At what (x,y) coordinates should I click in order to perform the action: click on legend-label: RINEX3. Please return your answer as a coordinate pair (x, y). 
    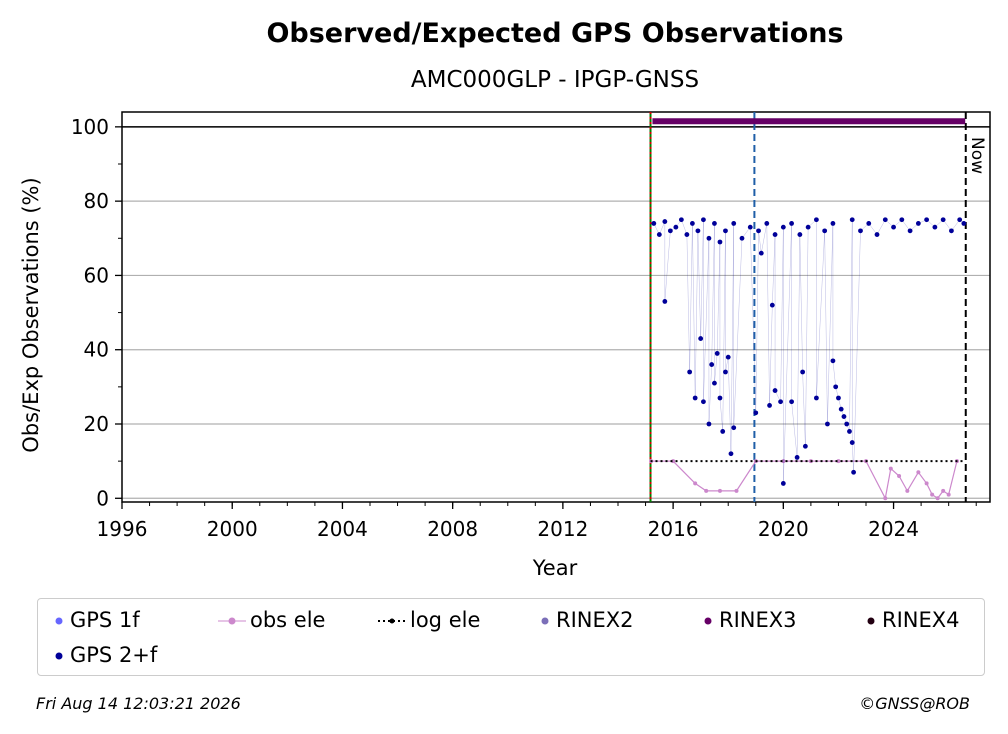
    Looking at the image, I should click on (758, 620).